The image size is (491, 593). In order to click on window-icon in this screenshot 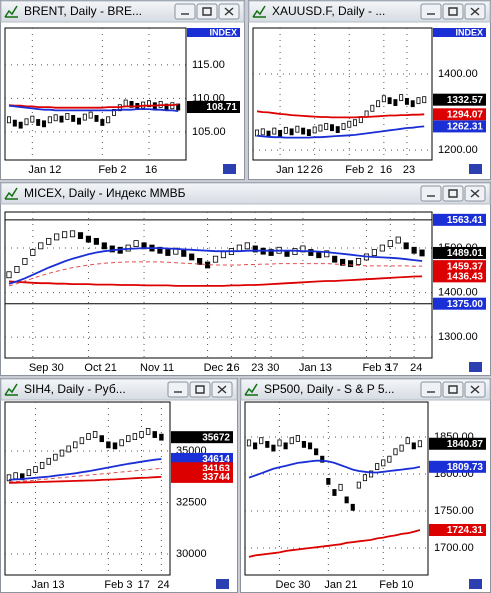, I will do `click(11, 11)`.